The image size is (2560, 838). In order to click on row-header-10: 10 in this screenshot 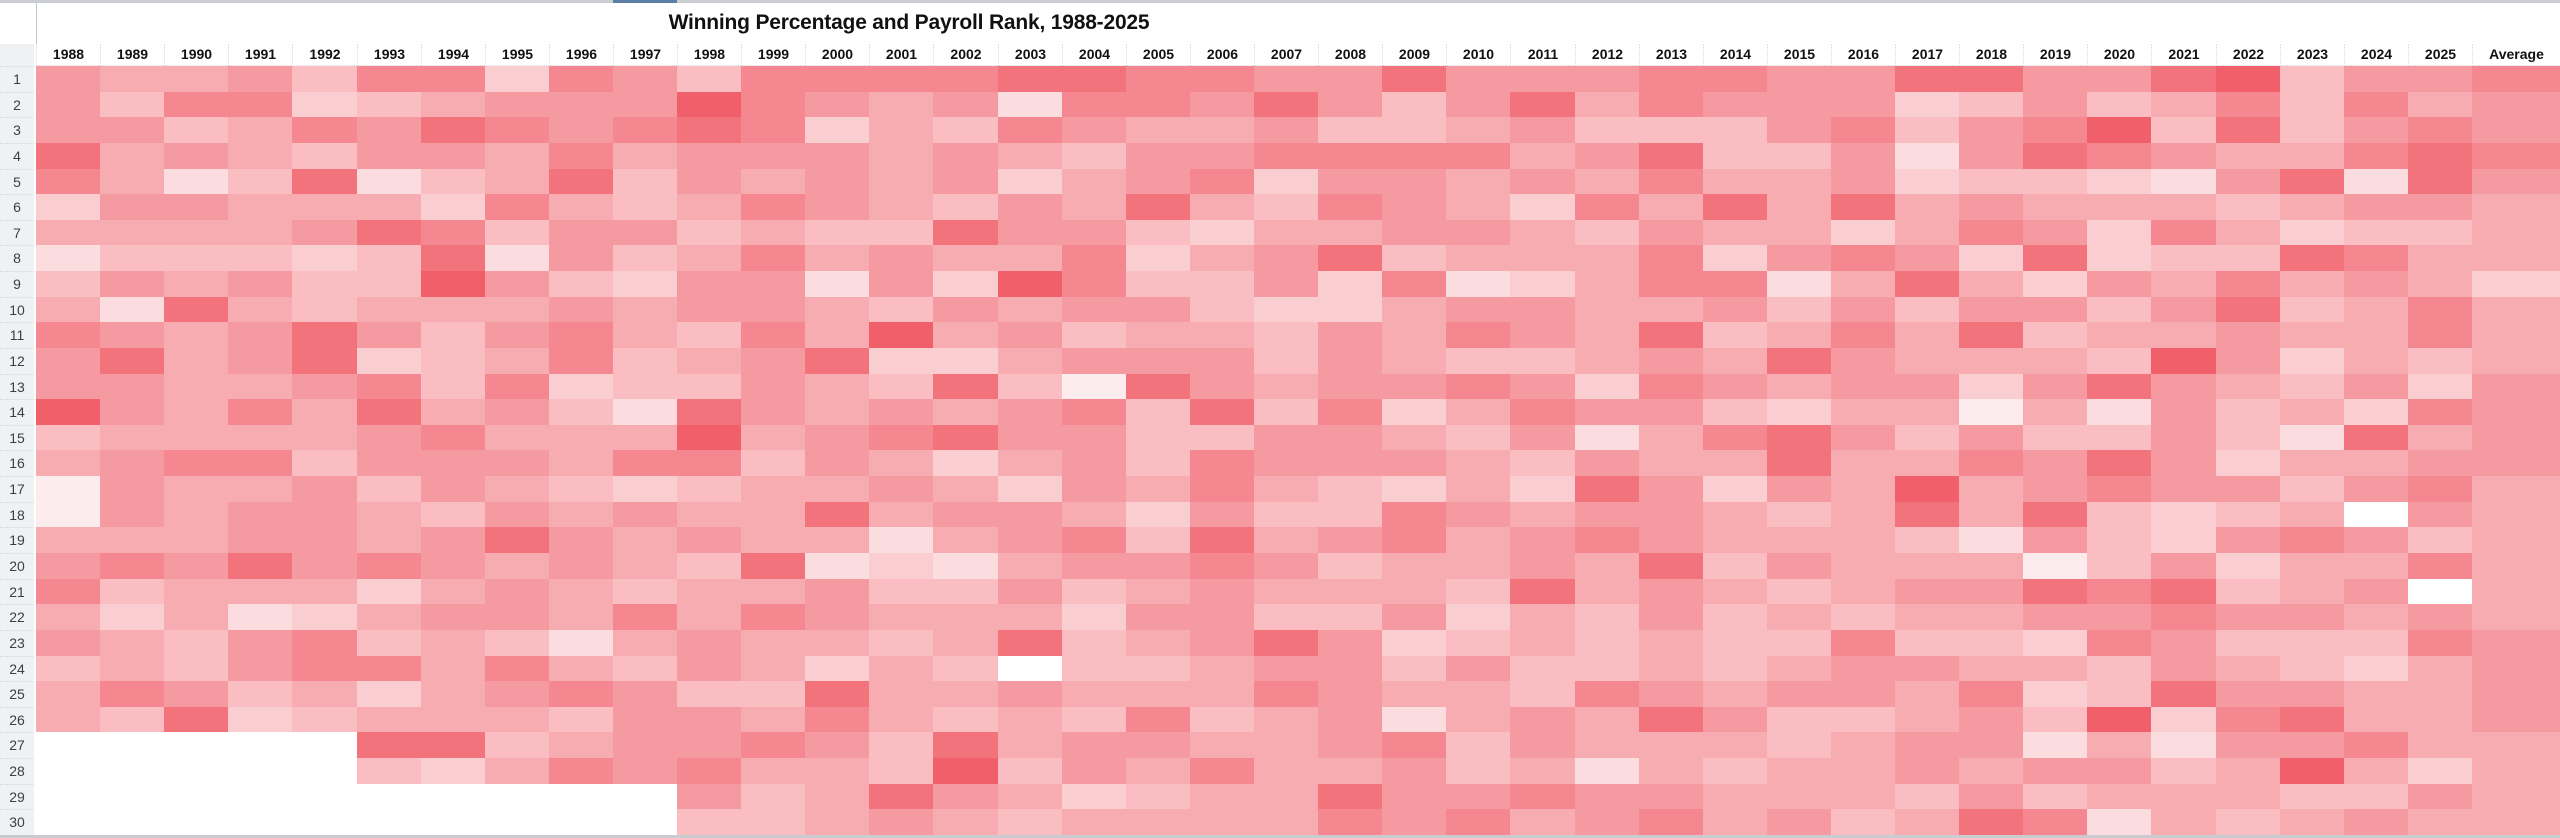, I will do `click(17, 309)`.